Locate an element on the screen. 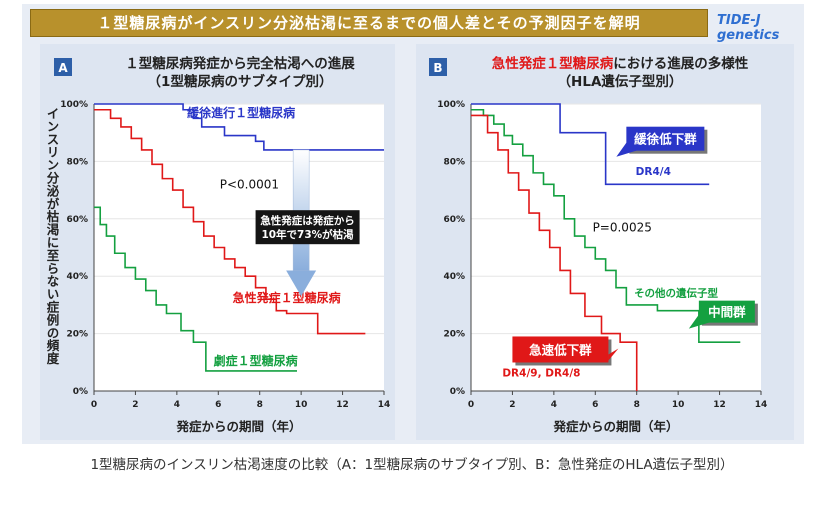 The image size is (824, 509). panel-b-y-tick-label: 0% is located at coordinates (457, 392).